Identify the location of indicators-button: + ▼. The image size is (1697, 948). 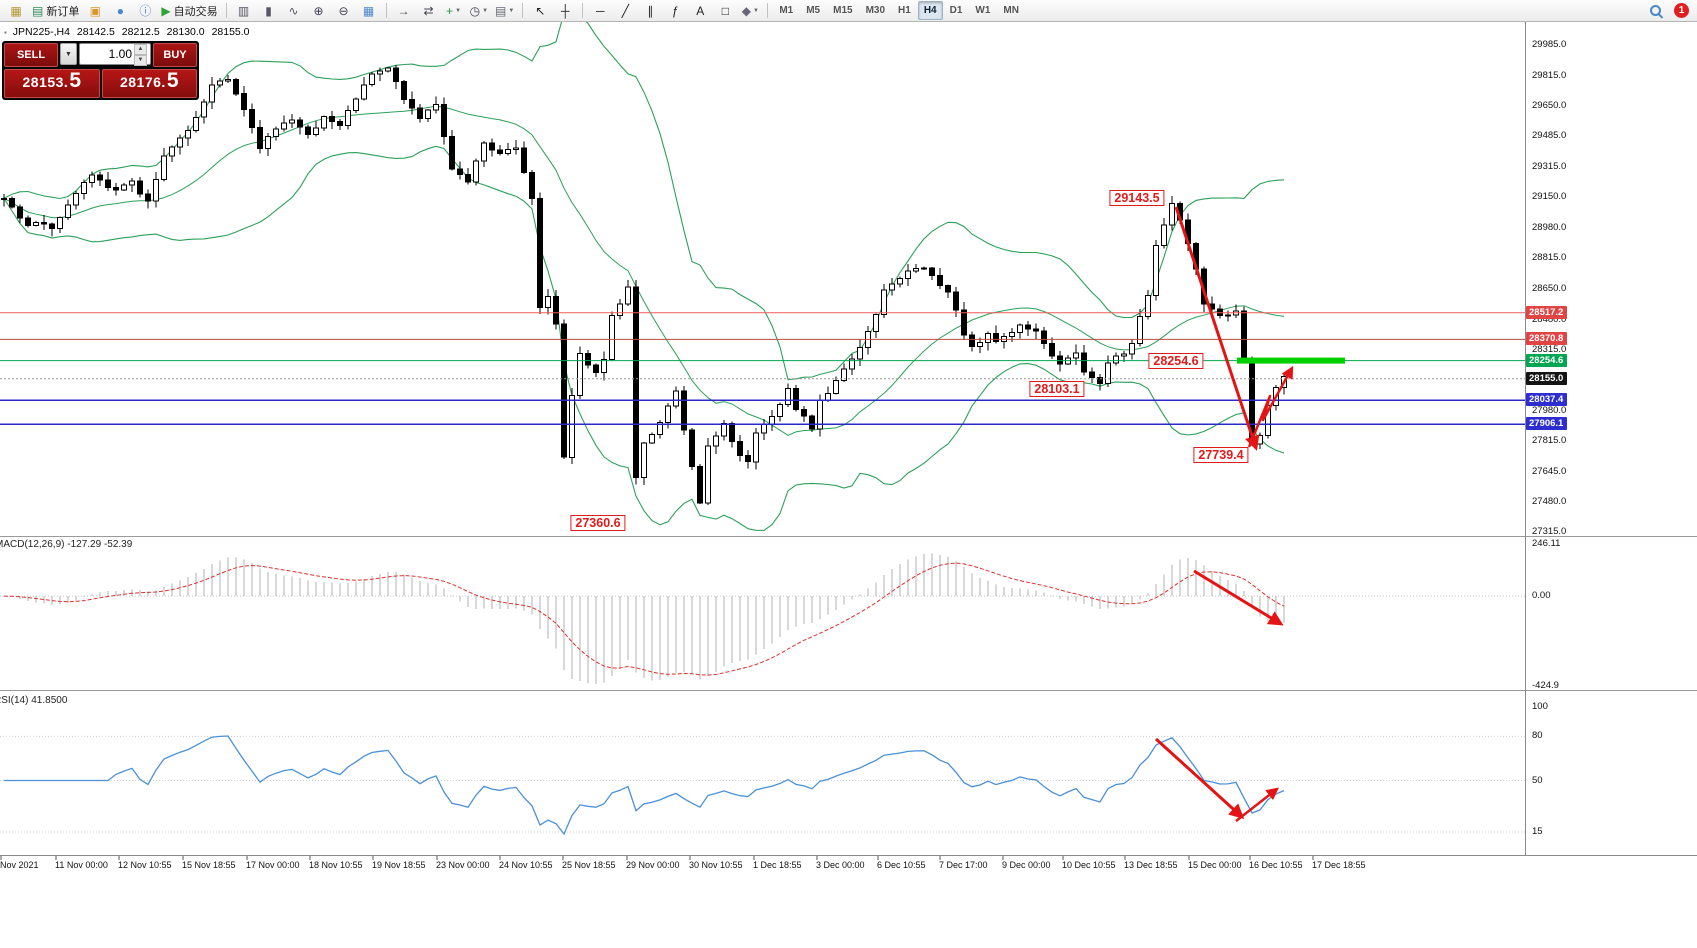
(454, 11).